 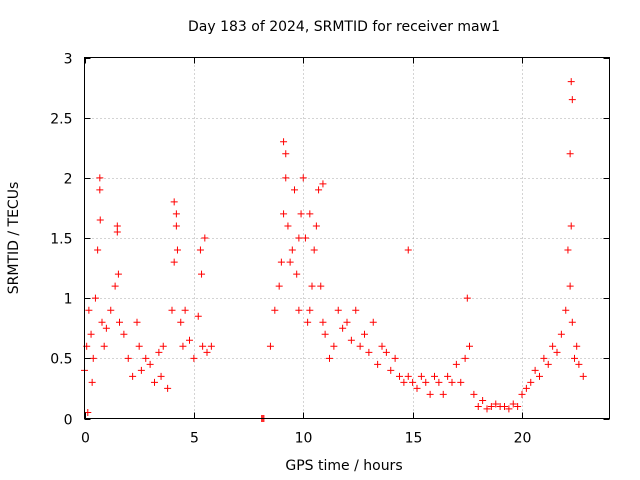 What do you see at coordinates (68, 60) in the screenshot?
I see `y-tick-label: 3` at bounding box center [68, 60].